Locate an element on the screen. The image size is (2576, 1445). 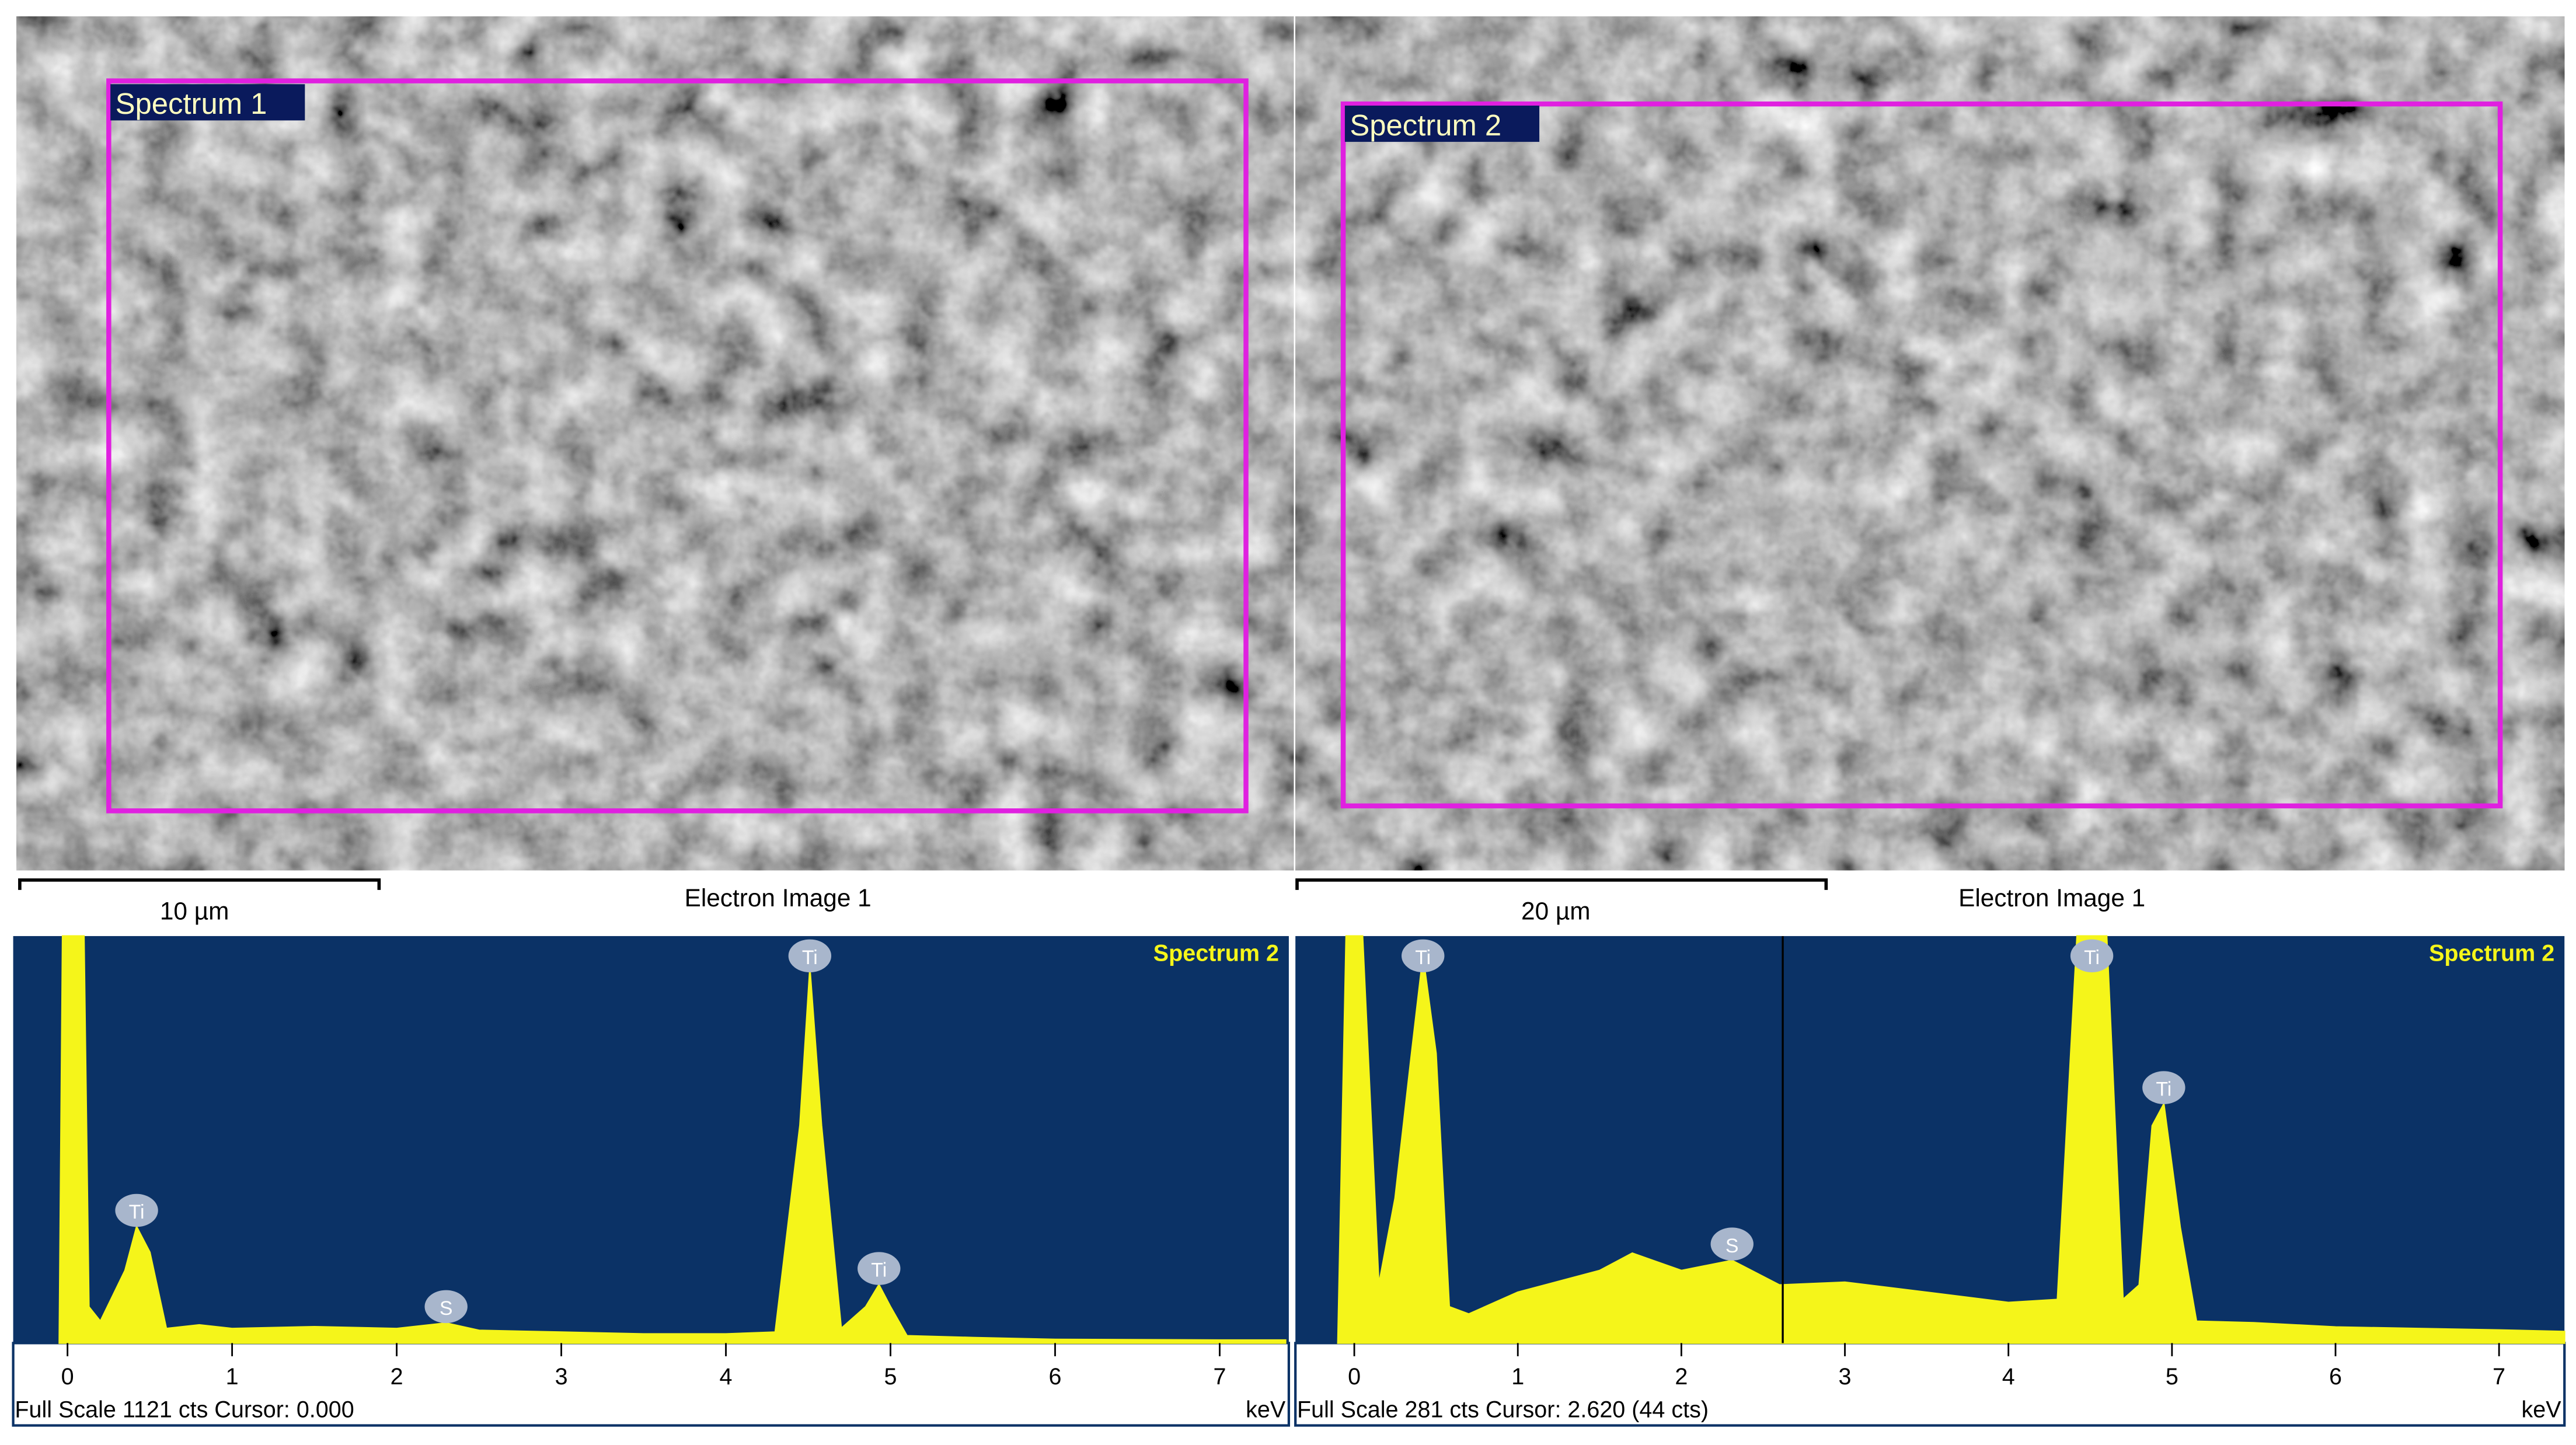
status-text: Full Scale 1121 cts Cursor: 0.000 is located at coordinates (184, 1409).